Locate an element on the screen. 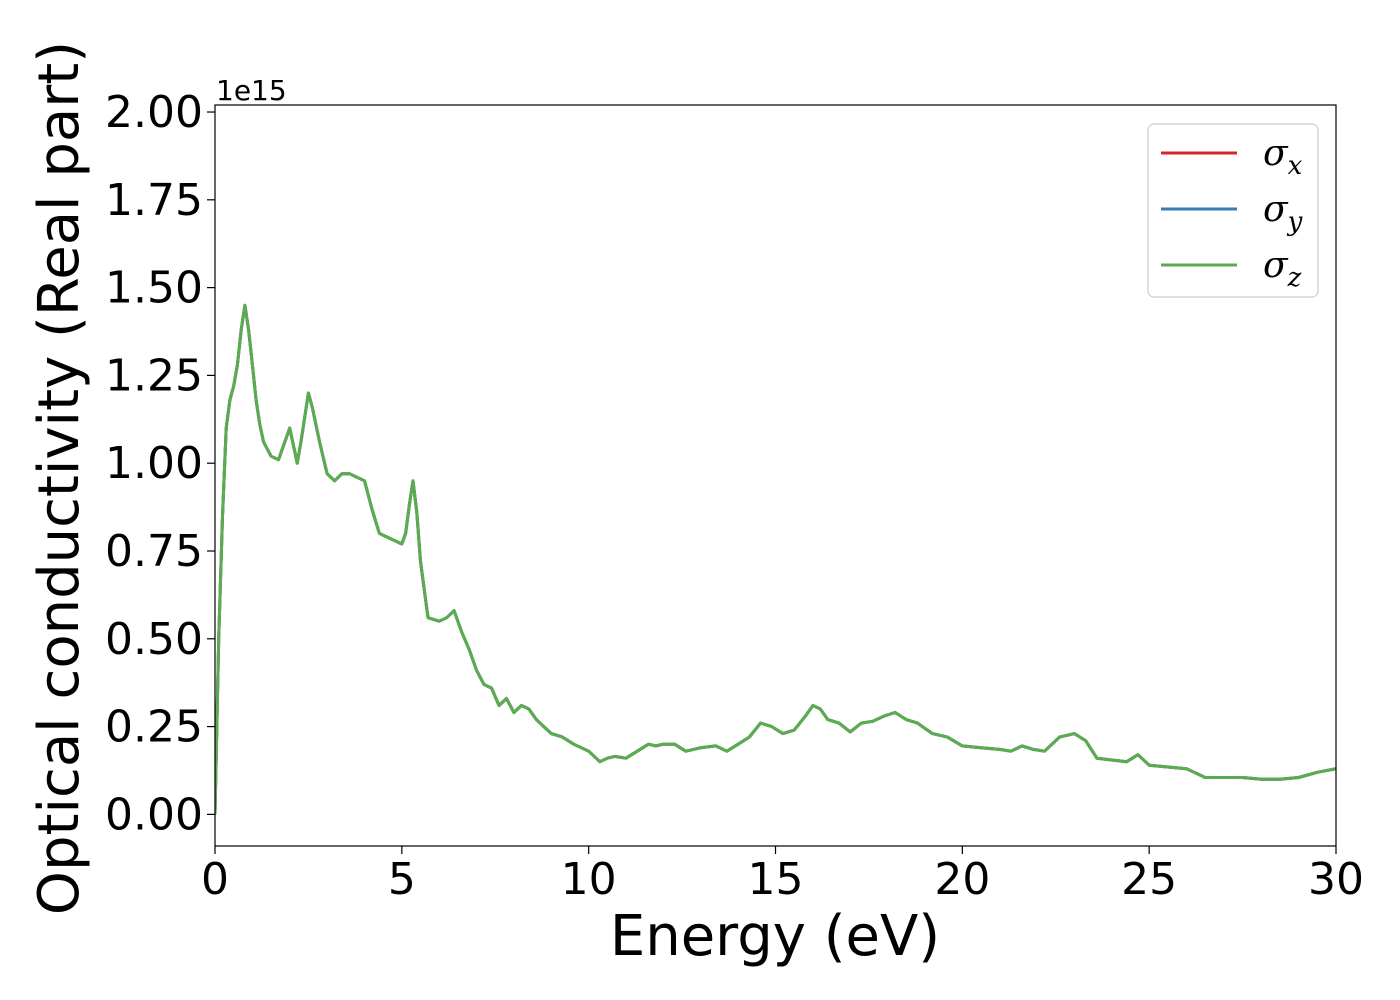 The image size is (1400, 1000). x-tick-label: 10 is located at coordinates (589, 879).